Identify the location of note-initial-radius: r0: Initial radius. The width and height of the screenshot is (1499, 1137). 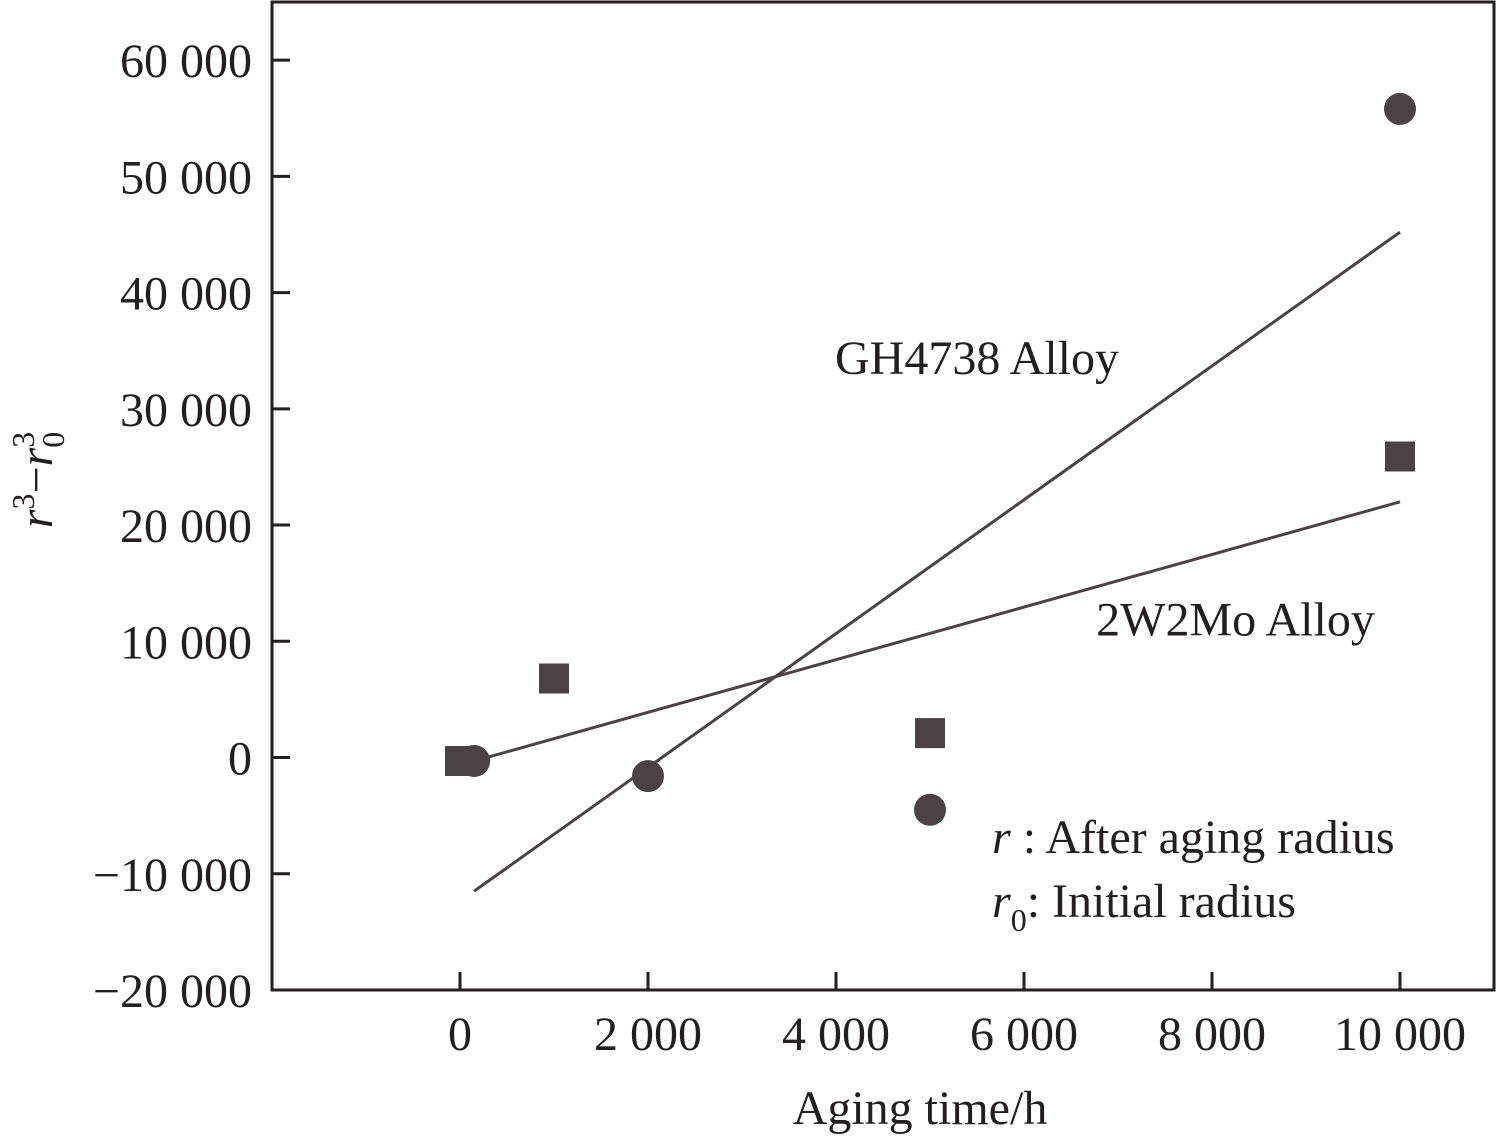
(1144, 906).